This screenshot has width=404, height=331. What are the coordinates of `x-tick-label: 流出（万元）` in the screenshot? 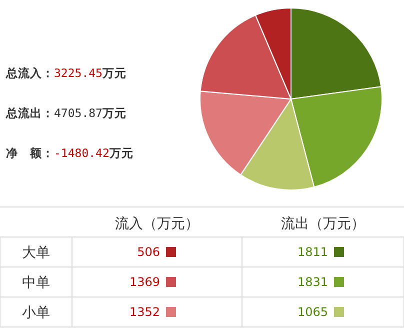 It's located at (323, 224).